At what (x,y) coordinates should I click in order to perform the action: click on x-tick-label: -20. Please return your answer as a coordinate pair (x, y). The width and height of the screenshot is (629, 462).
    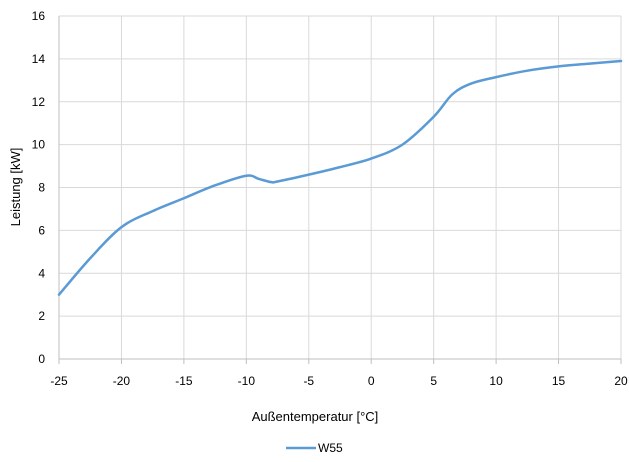
    Looking at the image, I should click on (122, 381).